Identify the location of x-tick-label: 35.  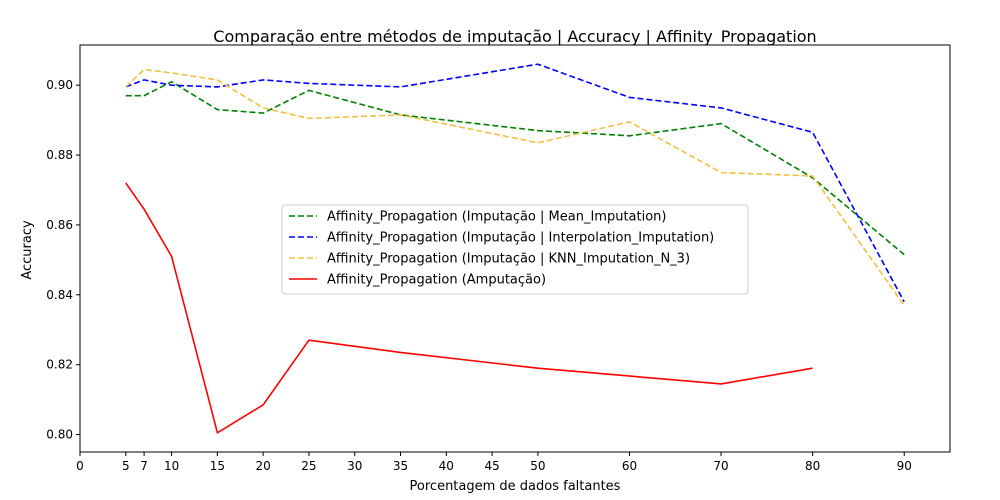
(400, 466).